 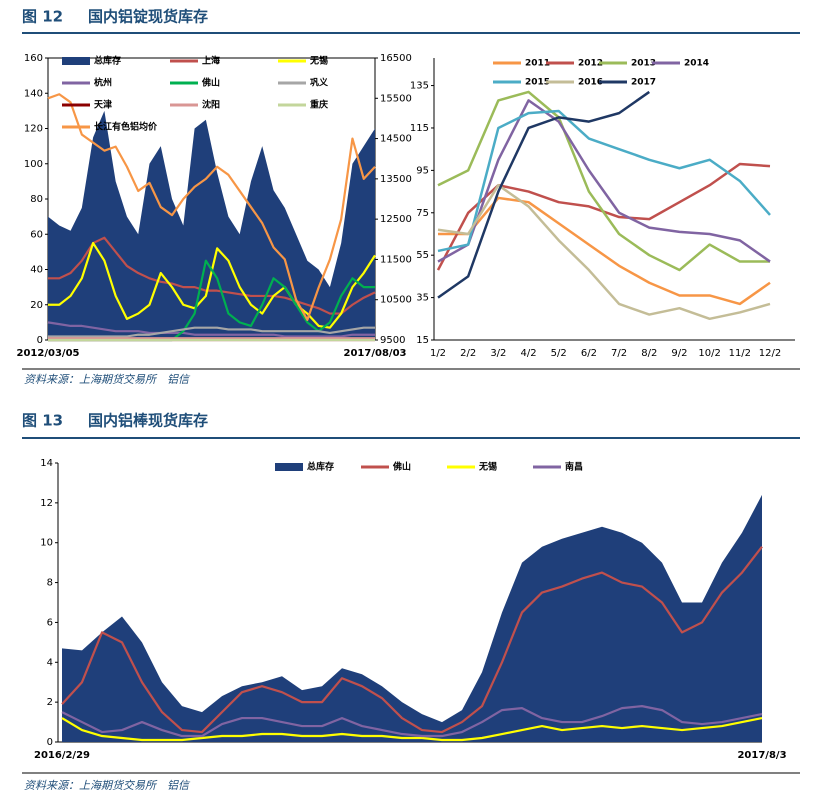 I want to click on y-tick-label: 75, so click(x=422, y=213).